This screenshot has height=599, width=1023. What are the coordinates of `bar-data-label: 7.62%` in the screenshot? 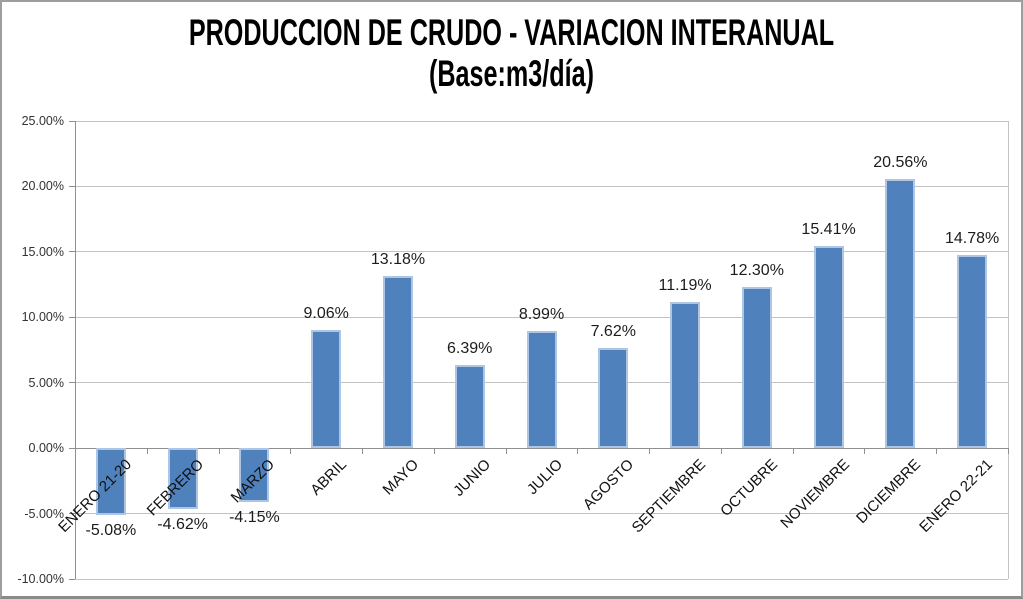 It's located at (613, 332).